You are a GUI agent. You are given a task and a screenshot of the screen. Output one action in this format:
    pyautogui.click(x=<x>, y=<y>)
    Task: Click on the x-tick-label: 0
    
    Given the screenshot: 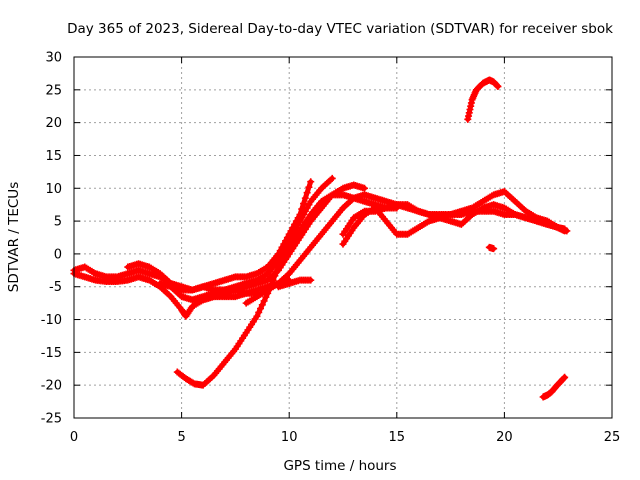 What is the action you would take?
    pyautogui.click(x=74, y=437)
    